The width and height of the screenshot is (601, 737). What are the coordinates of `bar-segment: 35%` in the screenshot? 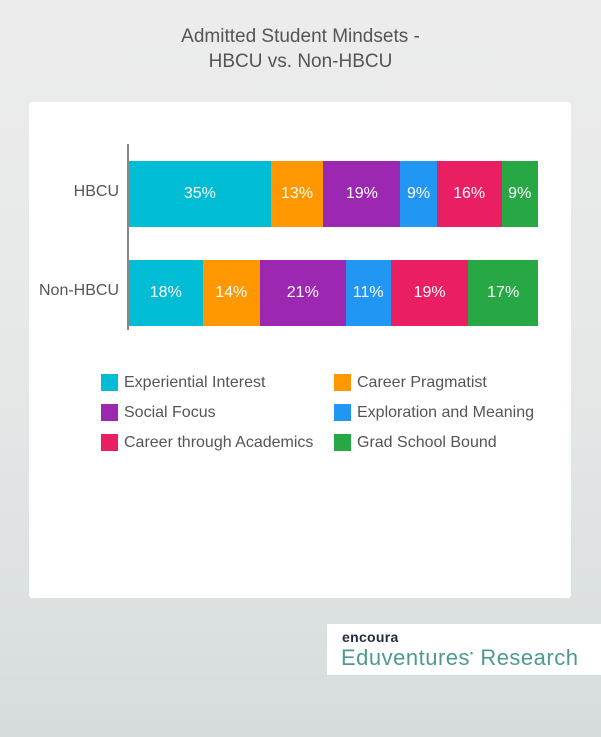 It's located at (200, 194).